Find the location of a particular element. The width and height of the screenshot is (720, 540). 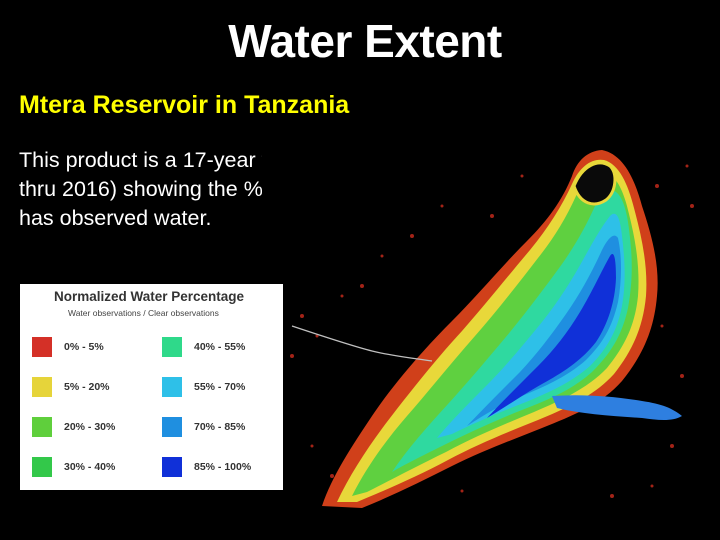

legend-title: Normalized Water Percentage is located at coordinates (149, 296).